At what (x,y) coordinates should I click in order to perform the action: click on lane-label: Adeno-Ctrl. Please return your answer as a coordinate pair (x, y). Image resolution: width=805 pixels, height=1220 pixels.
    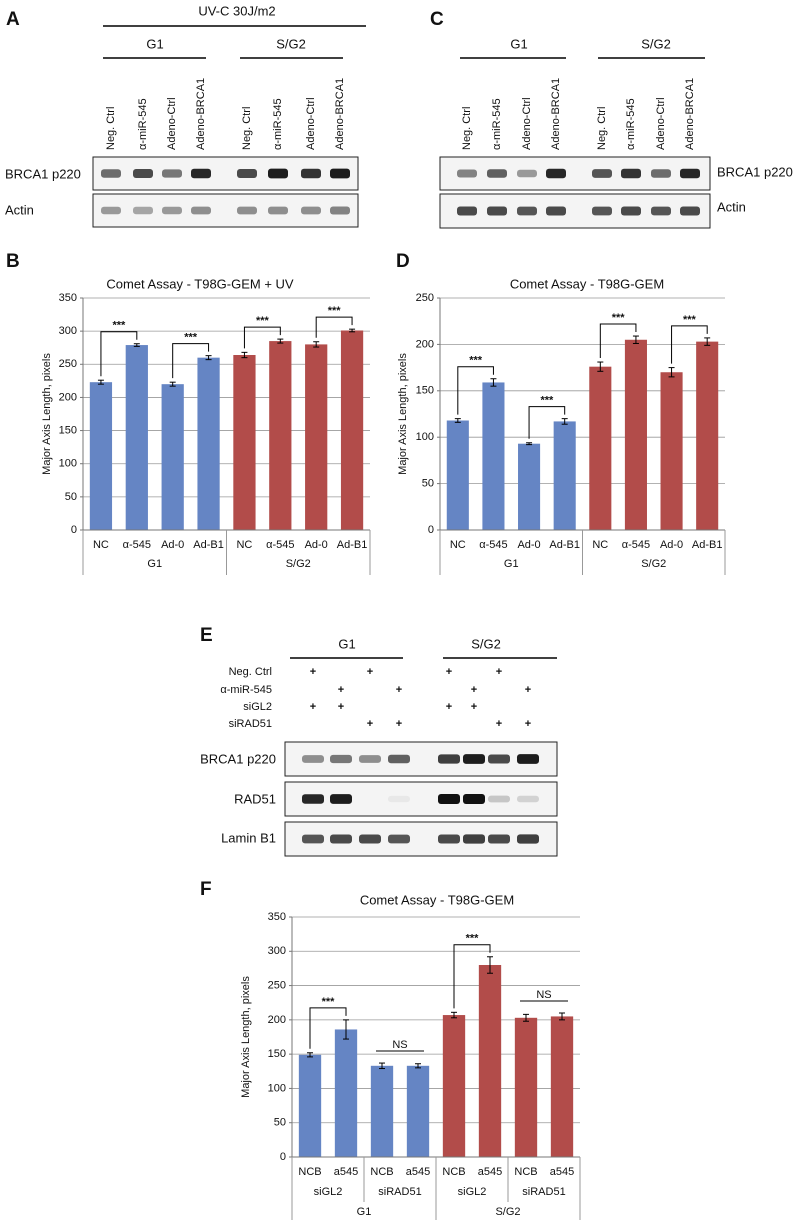
    Looking at the image, I should click on (172, 123).